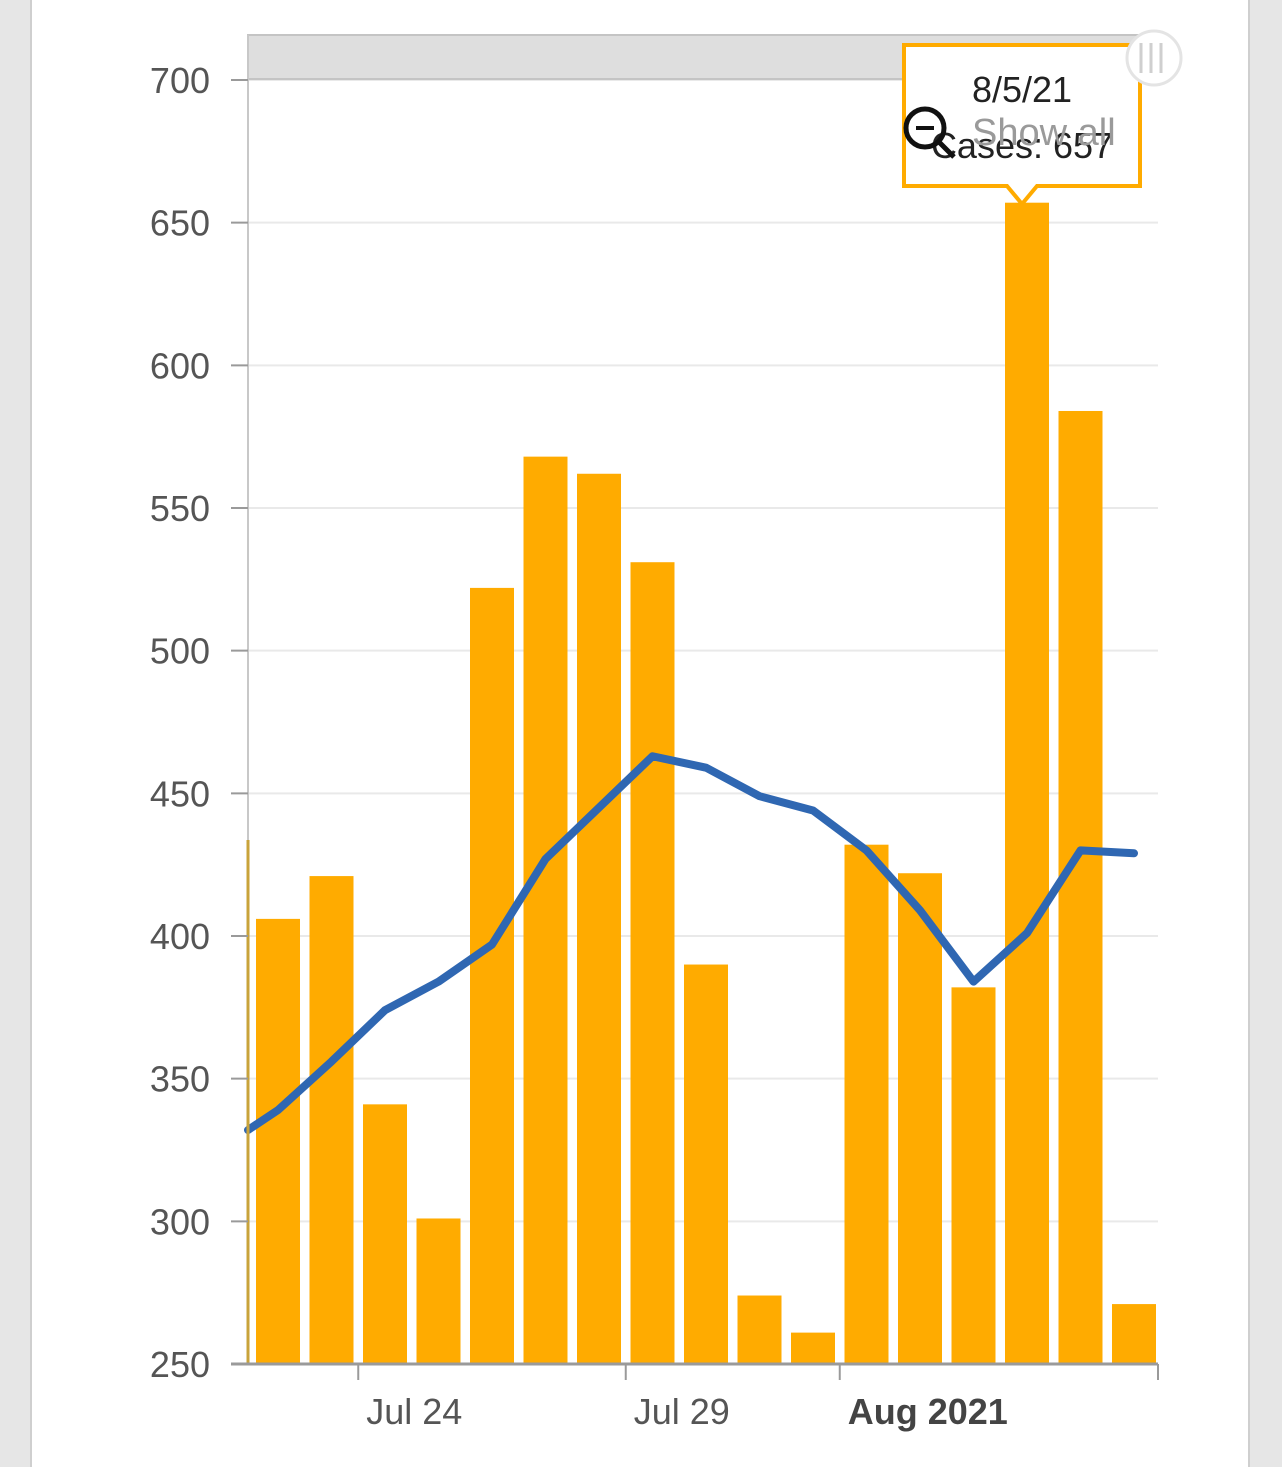  I want to click on y-axis-ticks: 250 300 350 400 450 500 550 600 650 700, so click(199, 722).